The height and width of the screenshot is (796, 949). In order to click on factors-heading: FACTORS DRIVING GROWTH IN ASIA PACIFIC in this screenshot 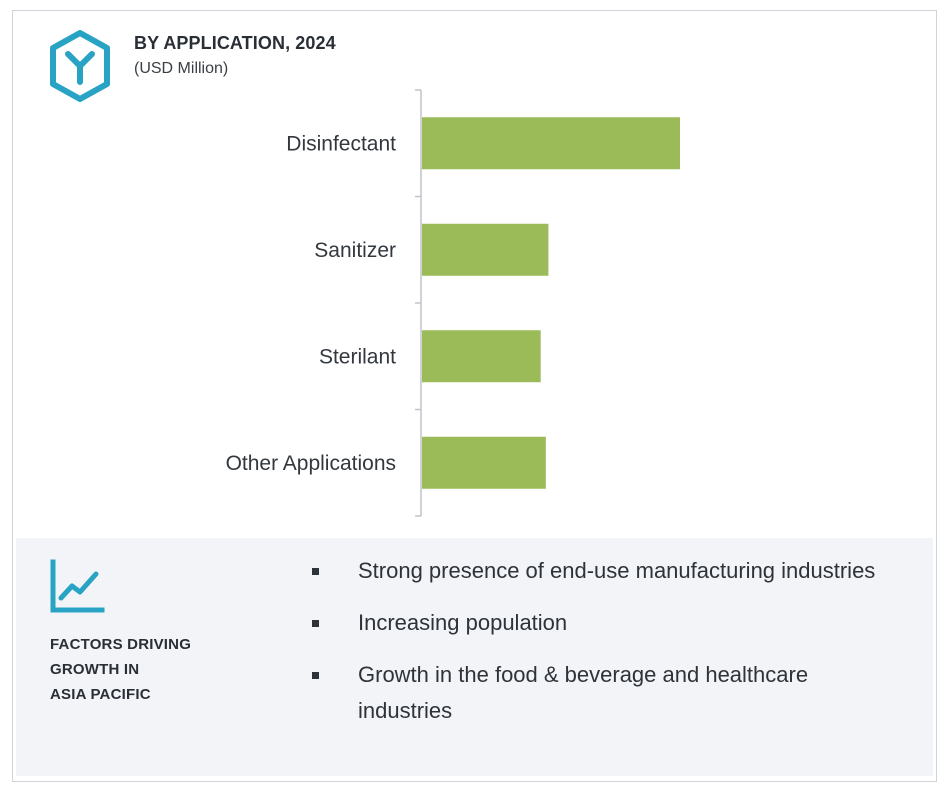, I will do `click(120, 669)`.